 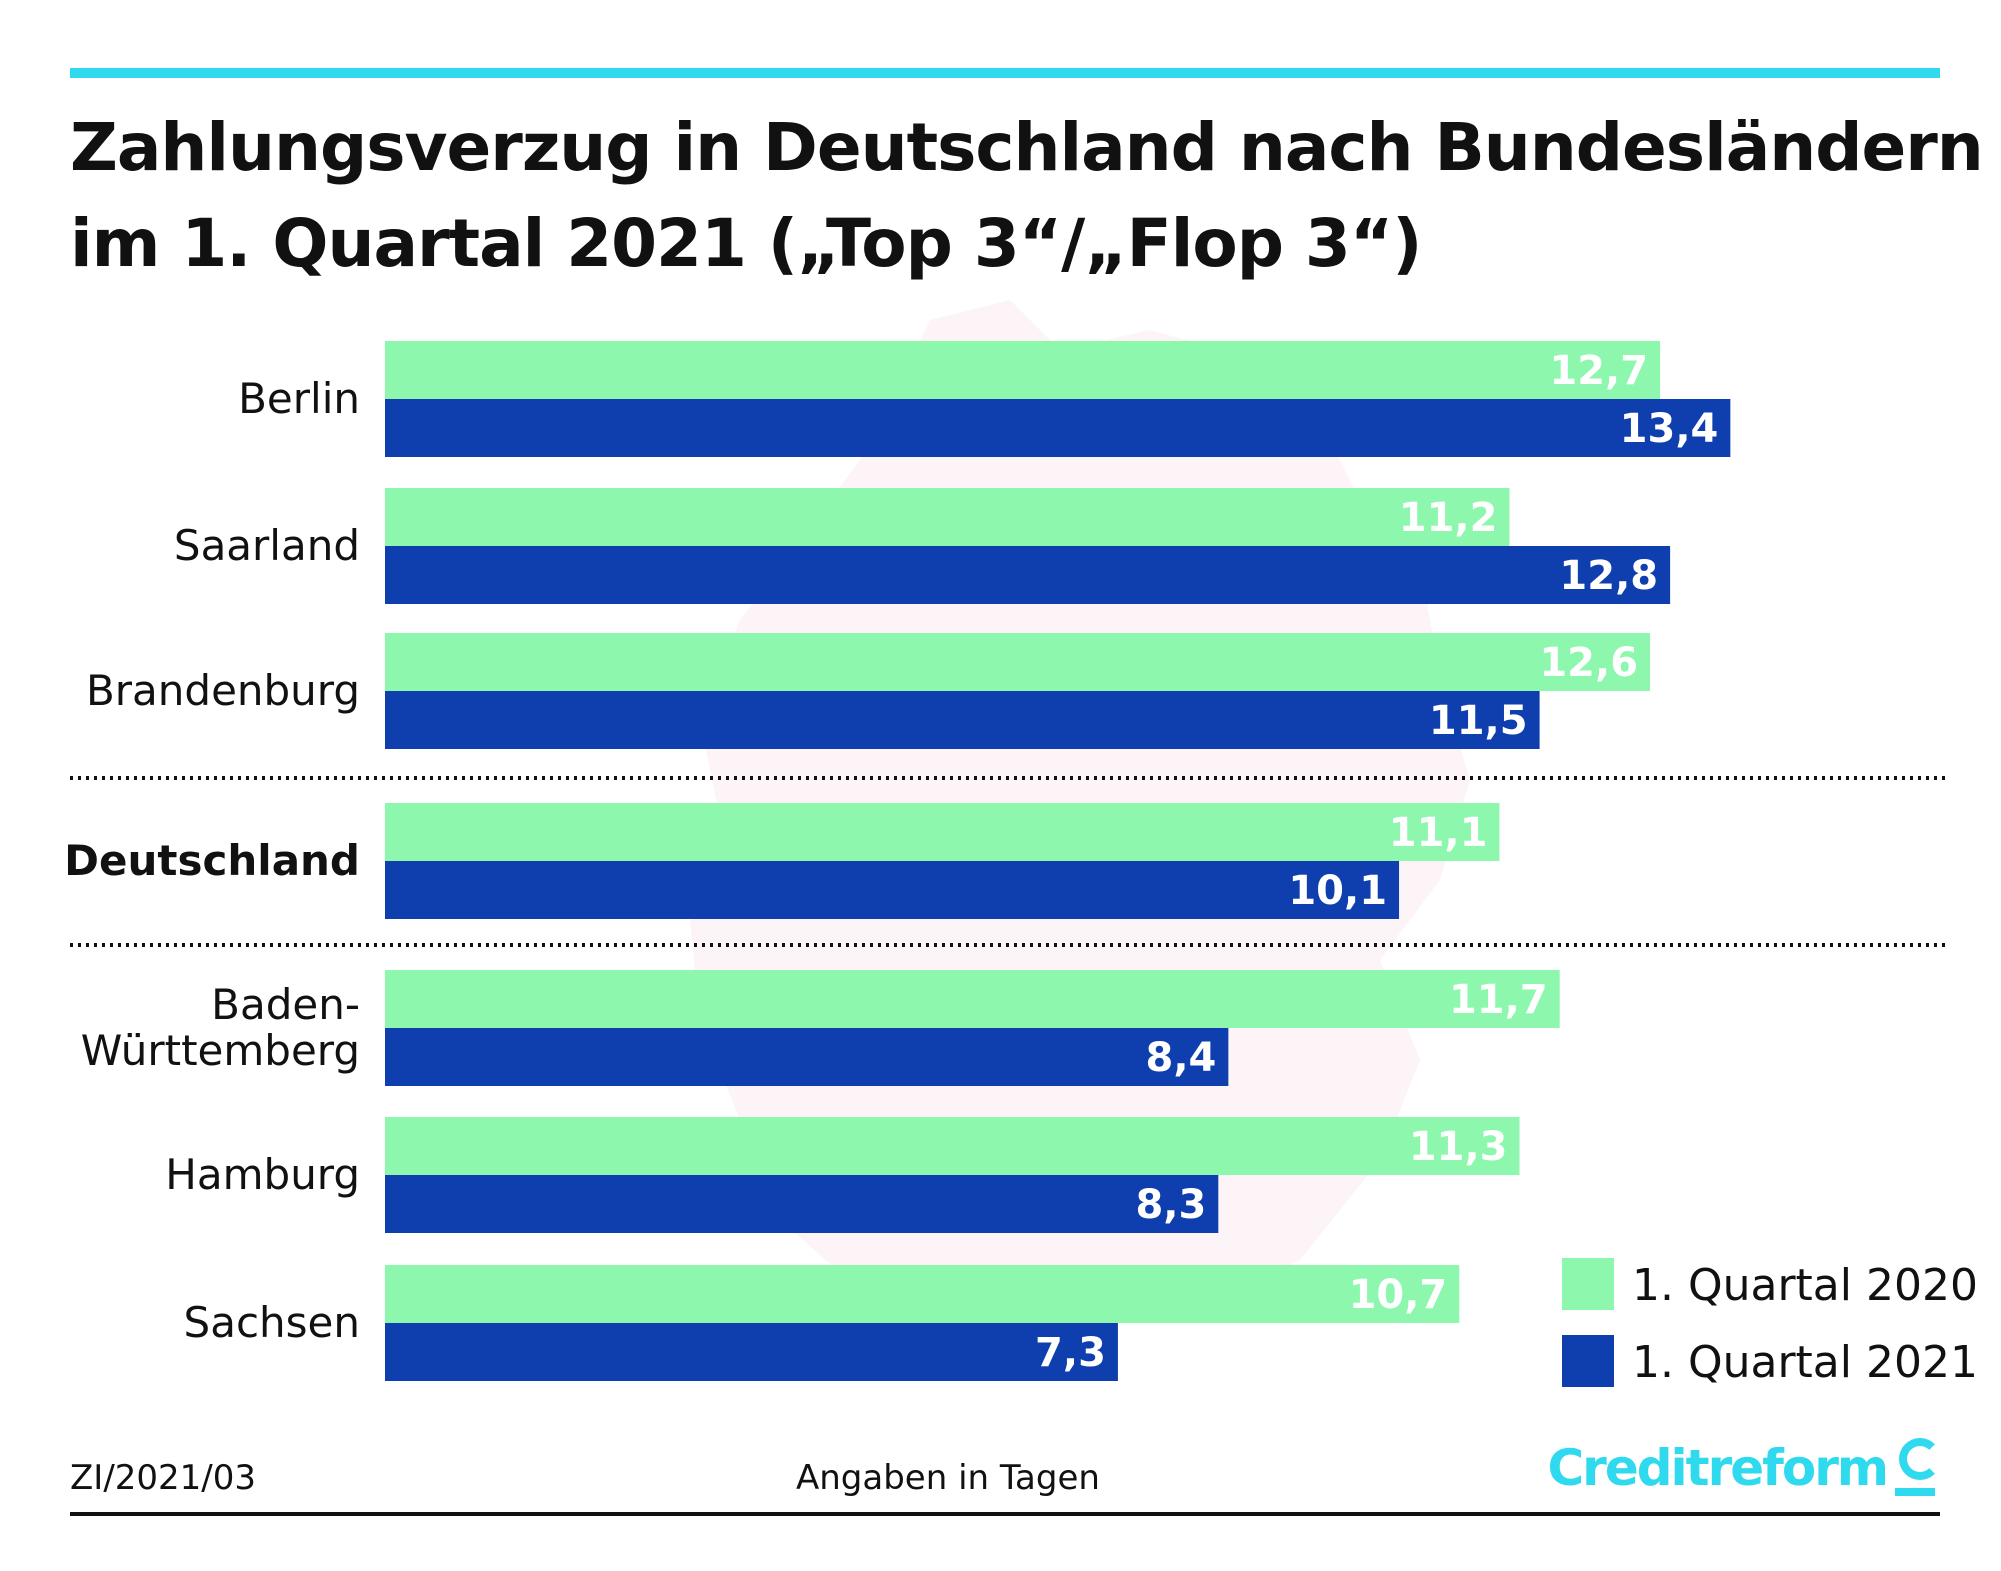 What do you see at coordinates (948, 1478) in the screenshot?
I see `footer-unit-note: Angaben in Tagen` at bounding box center [948, 1478].